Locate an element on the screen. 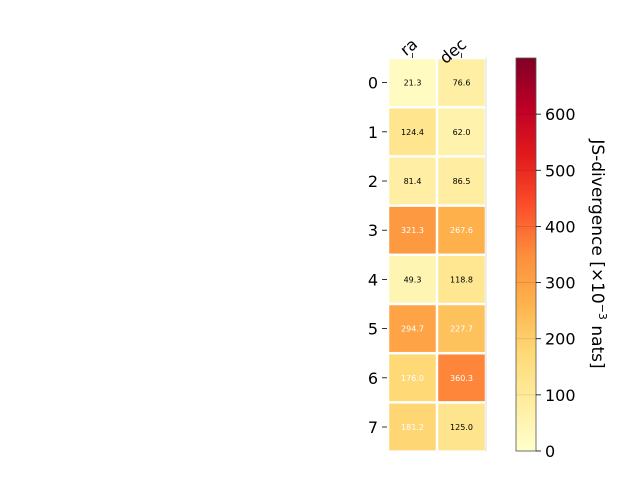 This screenshot has height=480, width=640. cell-value-label: 125.0 is located at coordinates (461, 427).